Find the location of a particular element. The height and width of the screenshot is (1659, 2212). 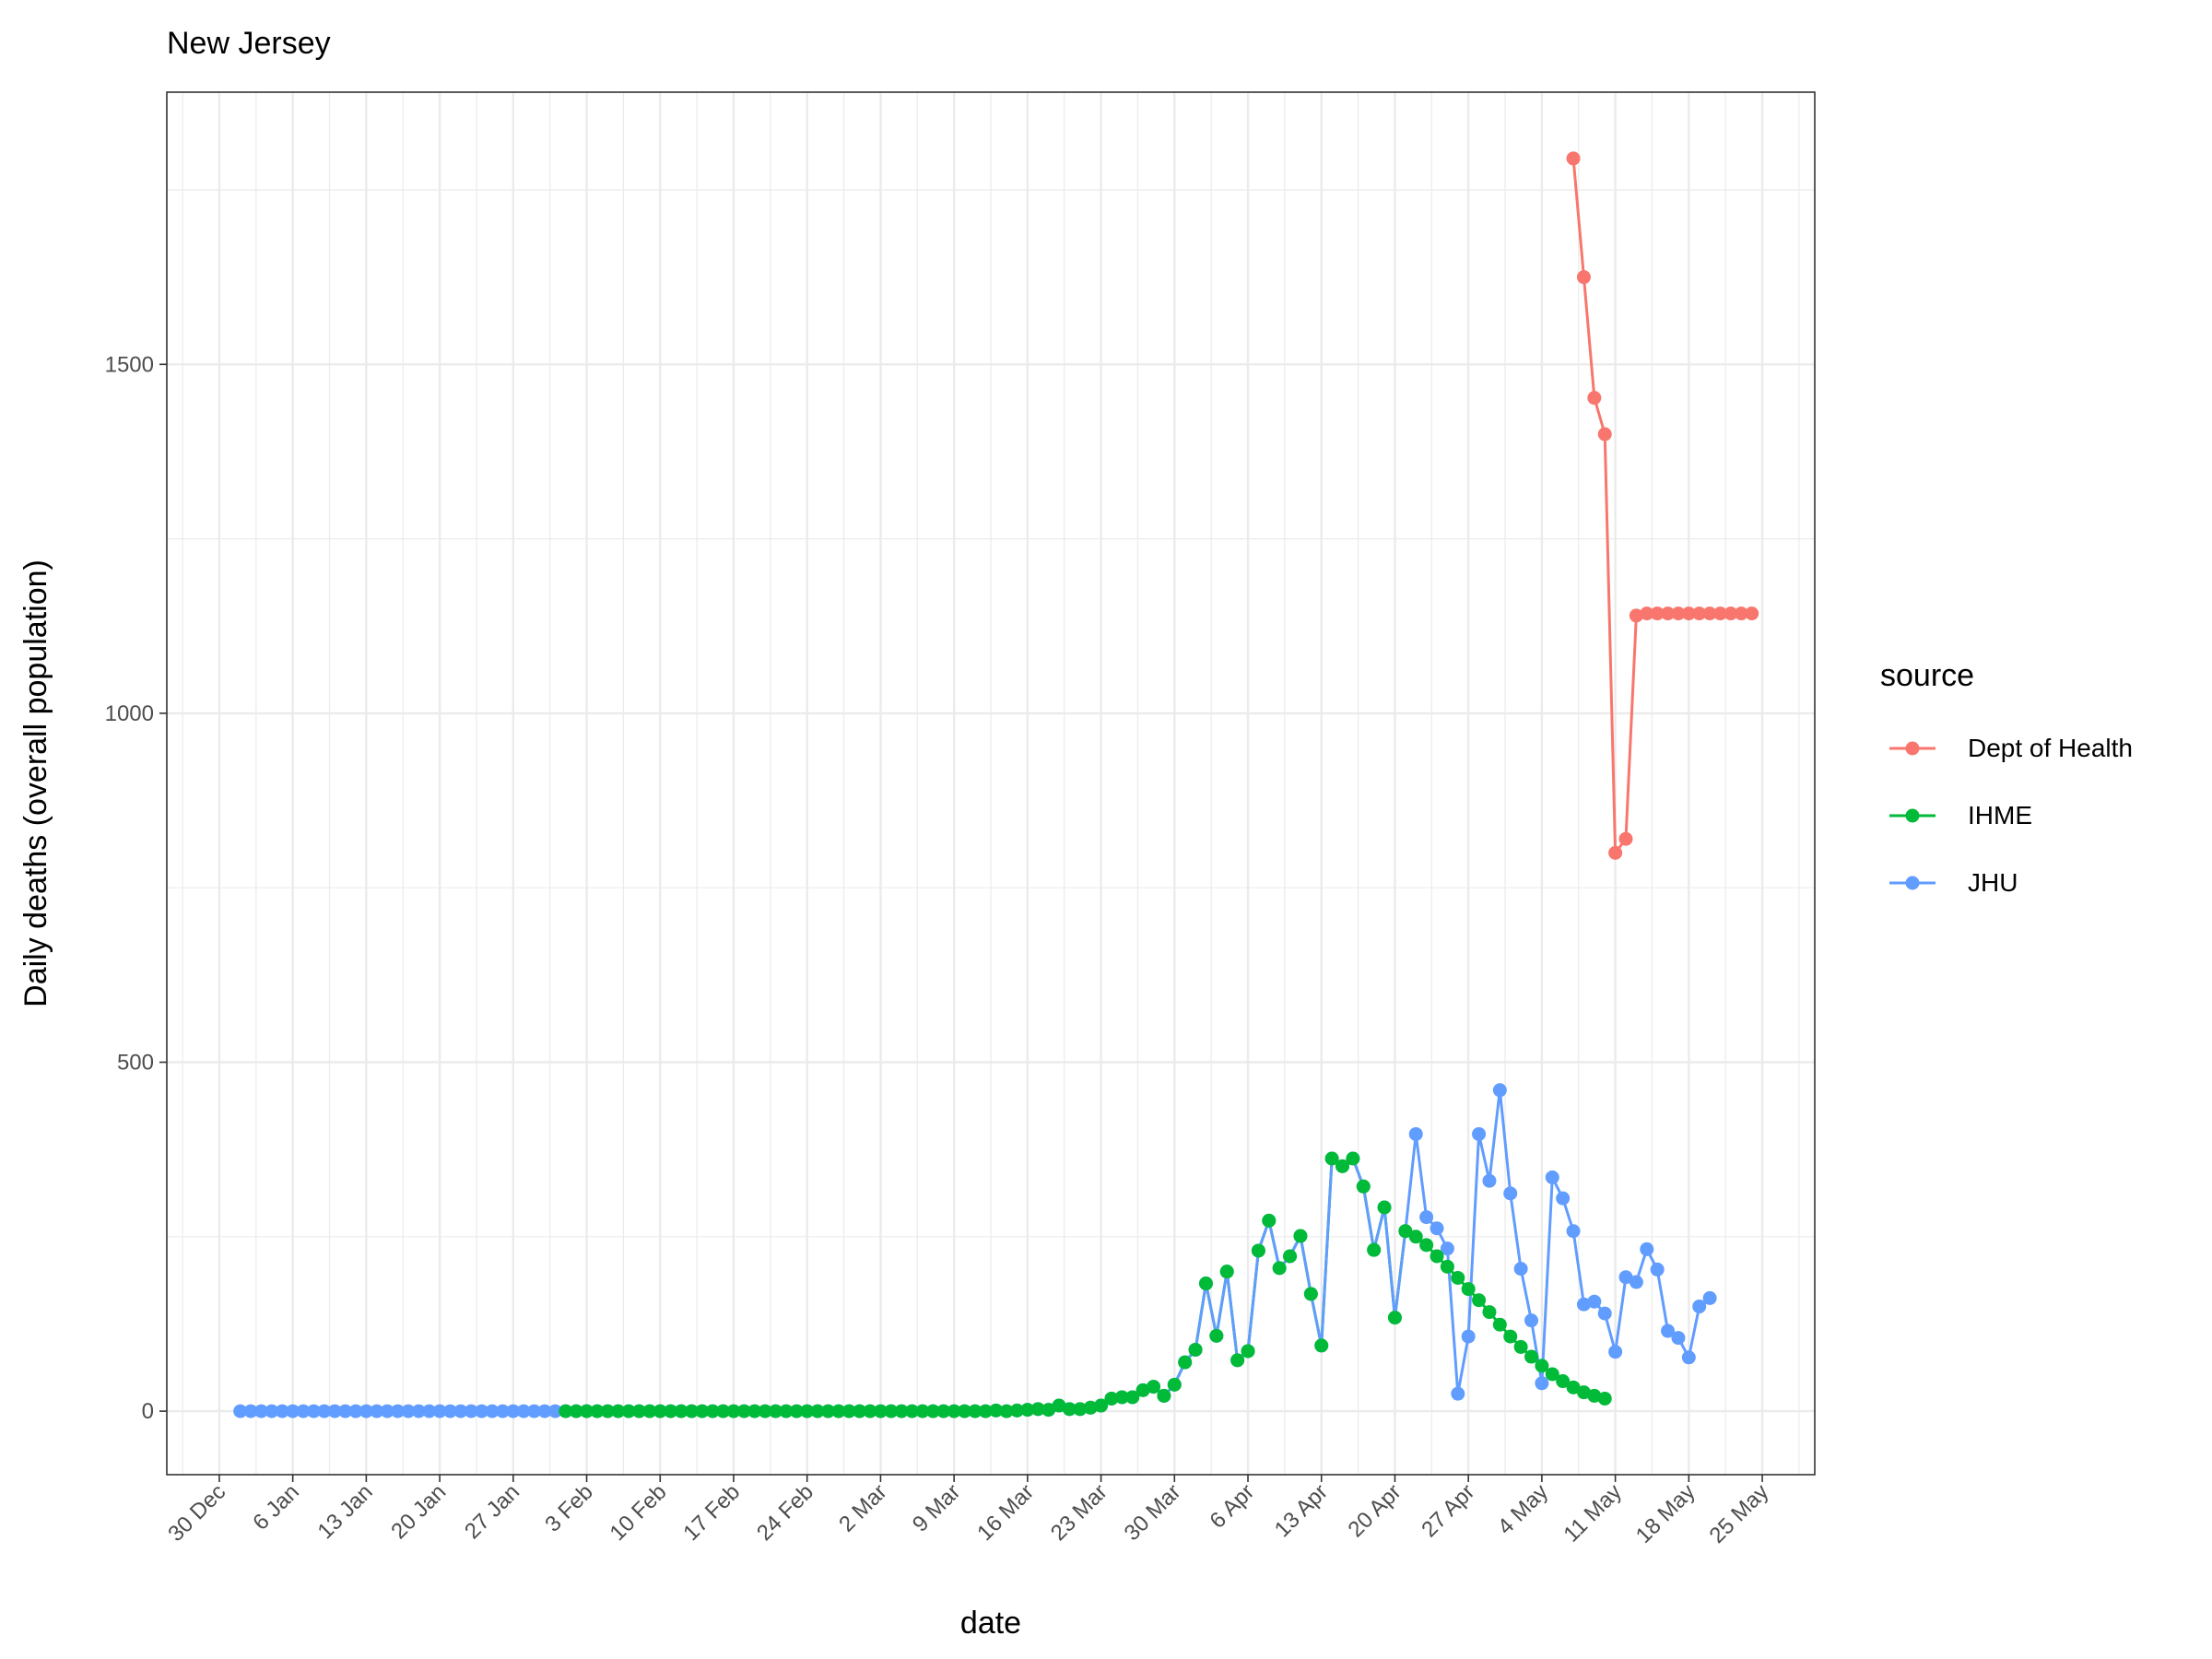

legend-key-point is located at coordinates (1912, 883).